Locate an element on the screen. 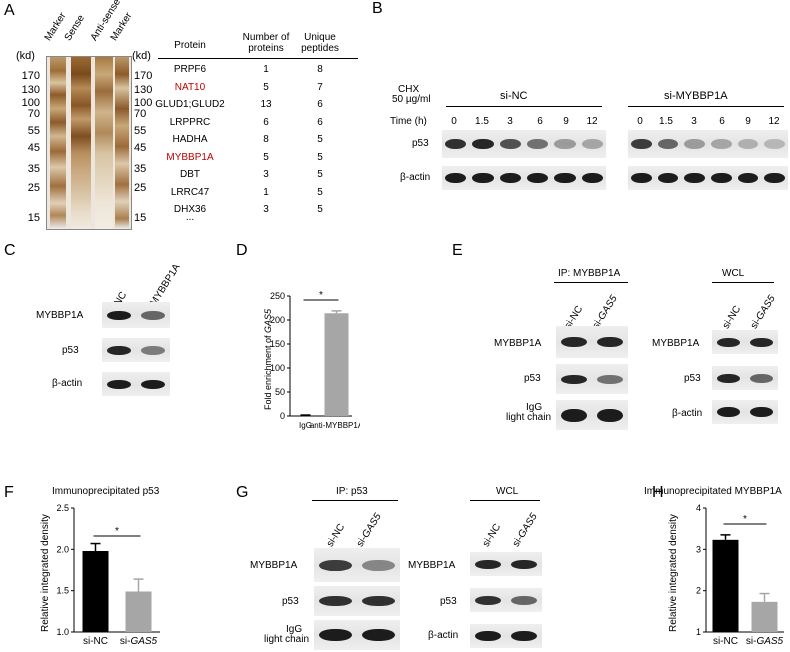 This screenshot has width=790, height=652. table-cell-peptides: 8 is located at coordinates (320, 69).